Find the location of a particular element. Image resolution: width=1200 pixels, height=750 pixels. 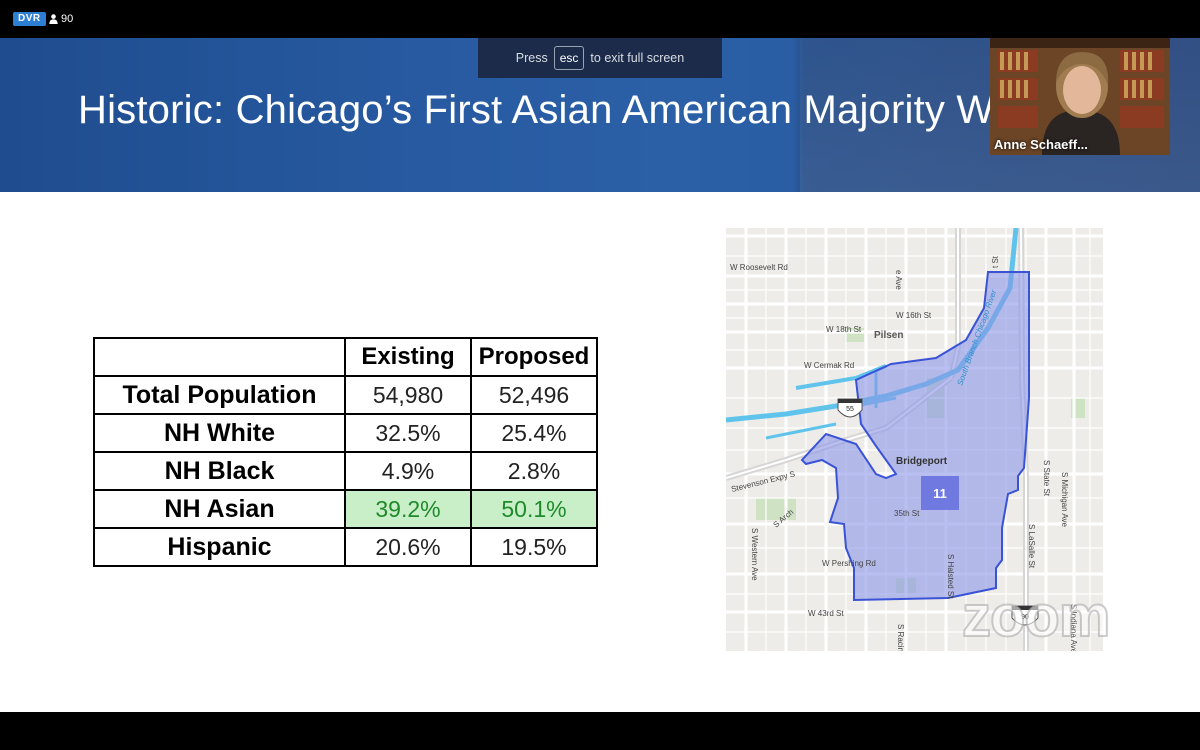

shield-55-label: 55 is located at coordinates (850, 409).